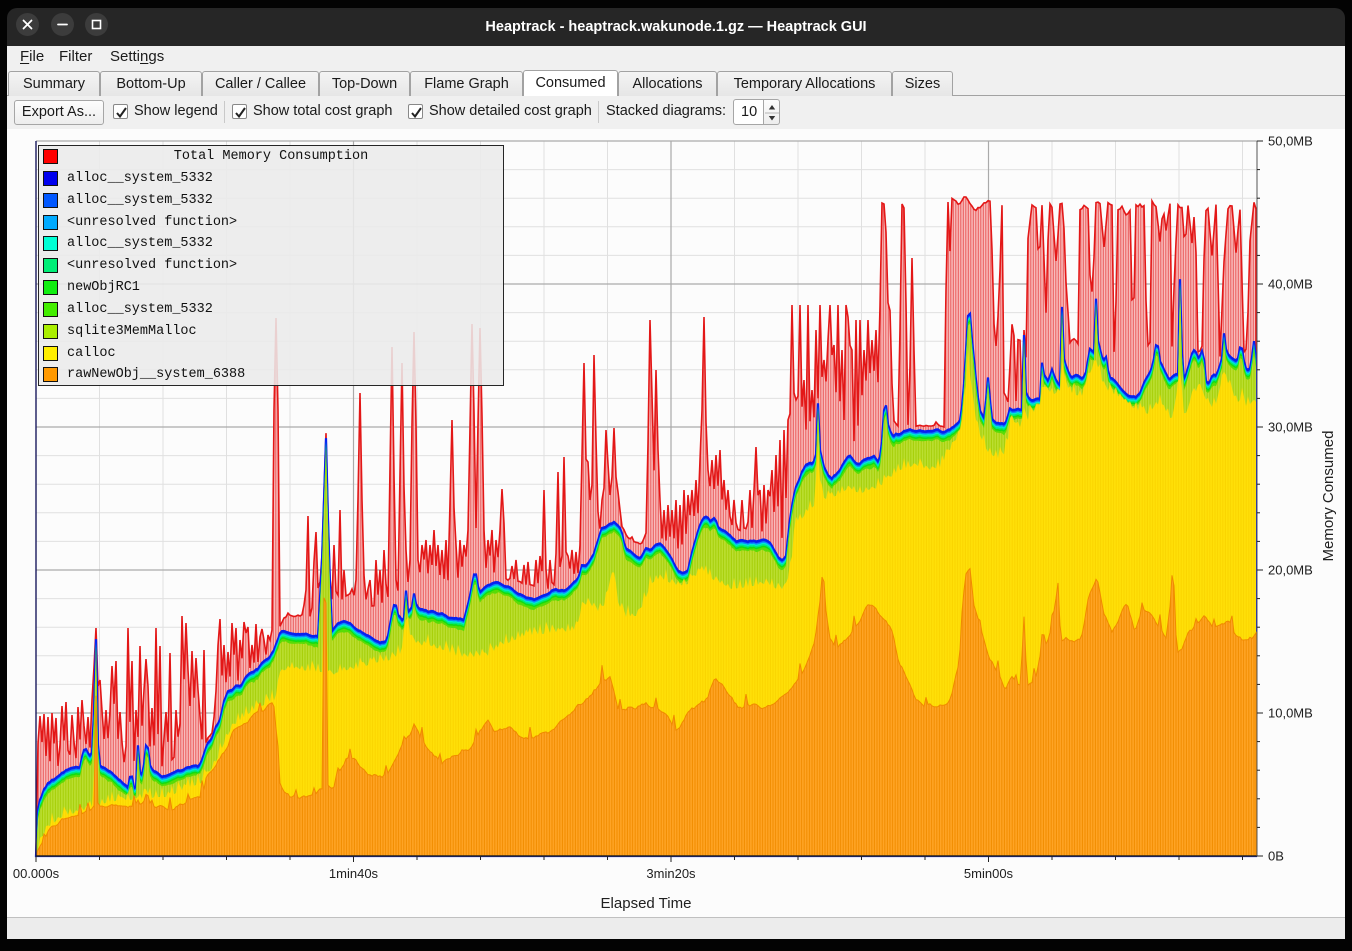  Describe the element at coordinates (1290, 141) in the screenshot. I see `svg-text: 50,0MB` at that location.